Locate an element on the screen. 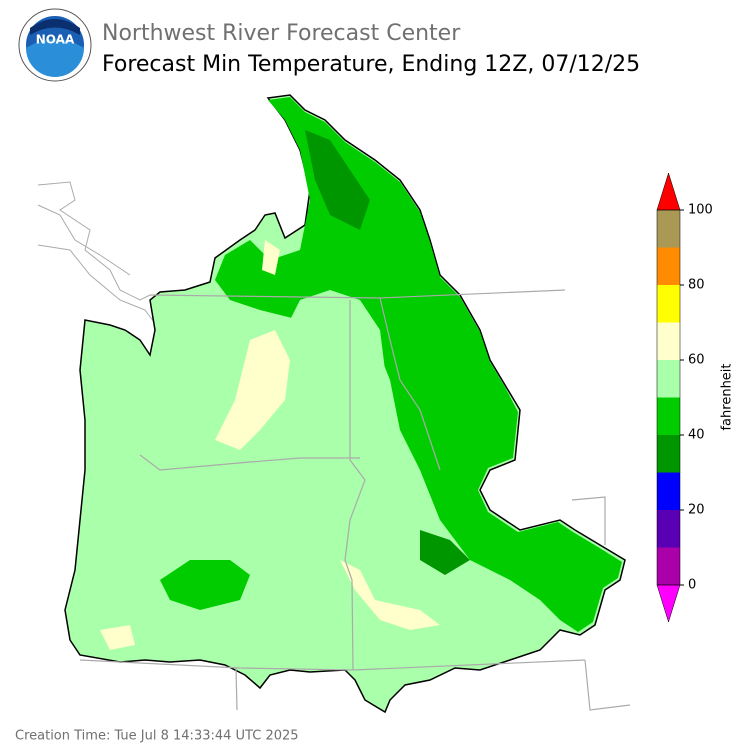 This screenshot has height=756, width=756. colorbar: 0 20 40 60 80 100 is located at coordinates (684, 397).